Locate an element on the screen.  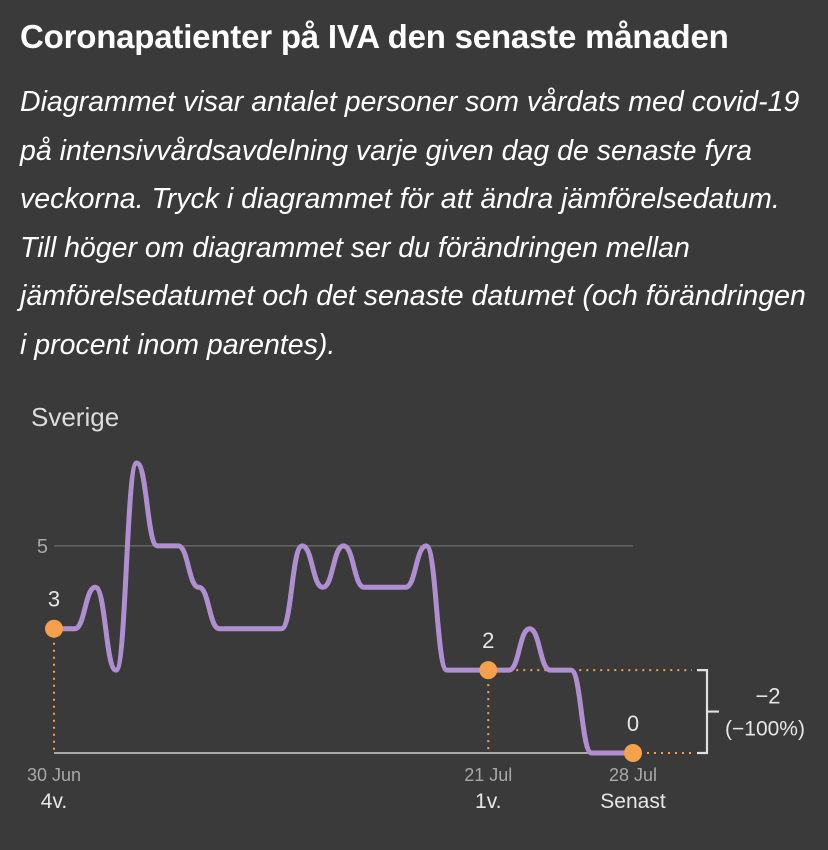
highlight-value-label: 2 is located at coordinates (488, 640).